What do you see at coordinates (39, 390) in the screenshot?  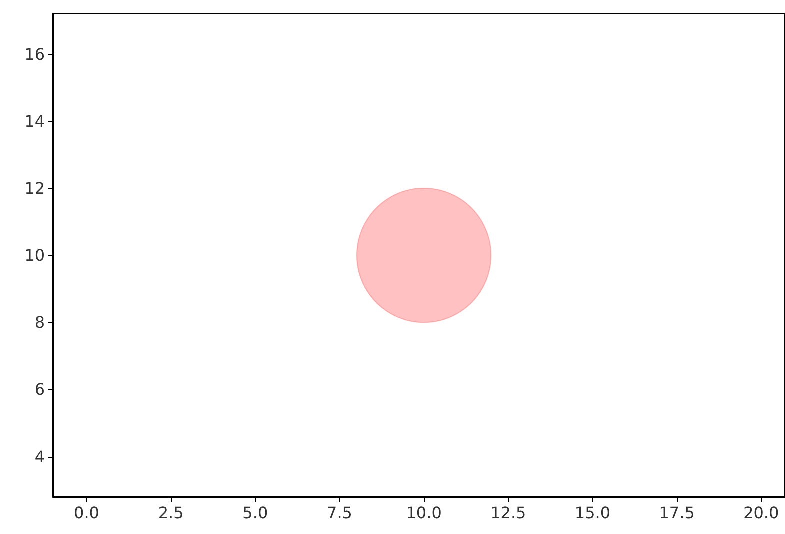 I see `y-tick-label: 6` at bounding box center [39, 390].